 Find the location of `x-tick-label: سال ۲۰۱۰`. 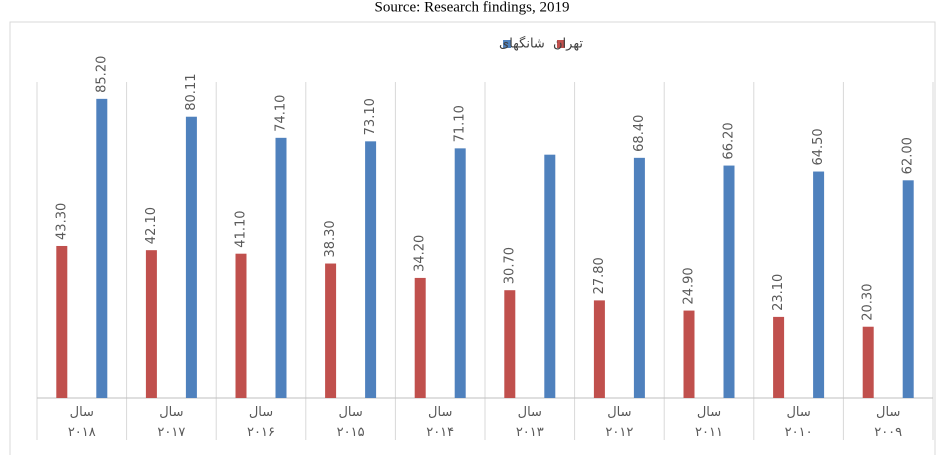

x-tick-label: سال ۲۰۱۰ is located at coordinates (798, 422).